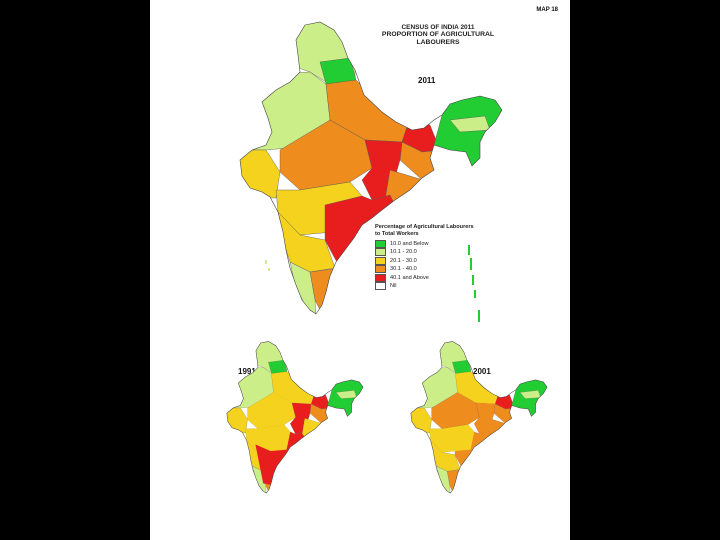  I want to click on year-label-2011: 2011, so click(427, 80).